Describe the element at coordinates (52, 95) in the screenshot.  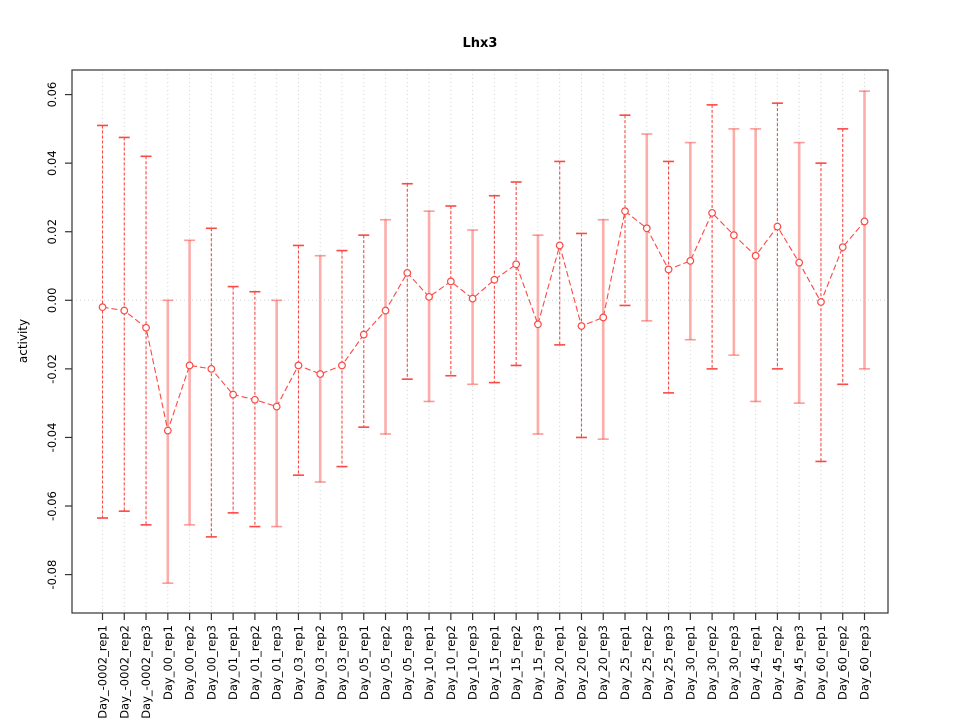
I see `y-tick-label: 0.06` at that location.